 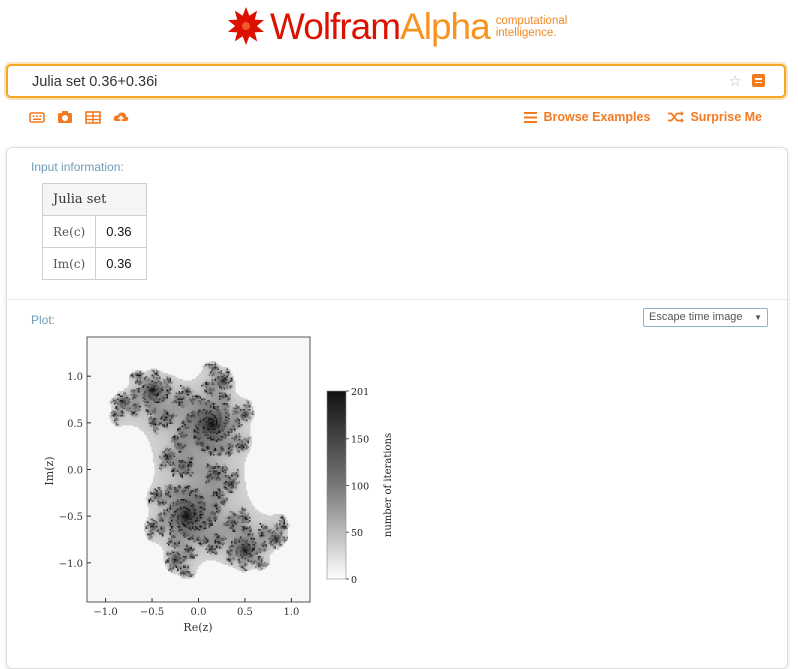 I want to click on chevron-down-icon: ▼, so click(x=758, y=317).